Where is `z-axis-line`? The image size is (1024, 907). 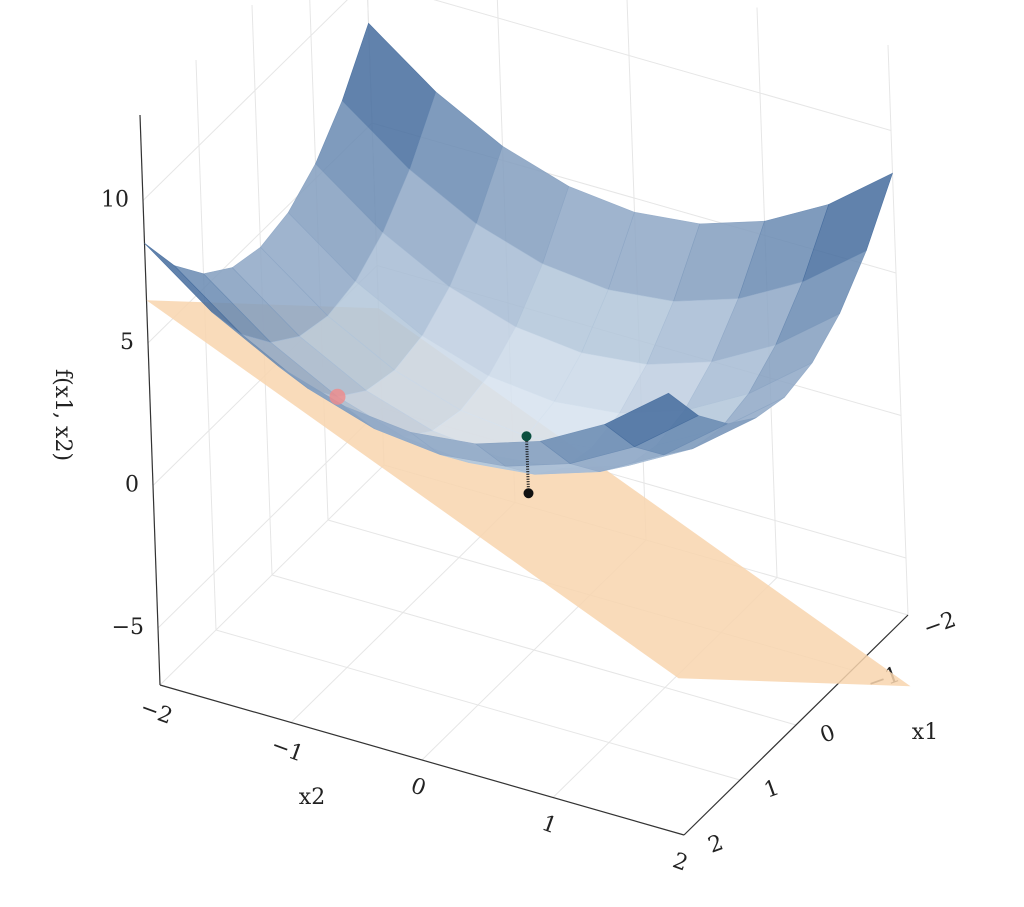 z-axis-line is located at coordinates (150, 400).